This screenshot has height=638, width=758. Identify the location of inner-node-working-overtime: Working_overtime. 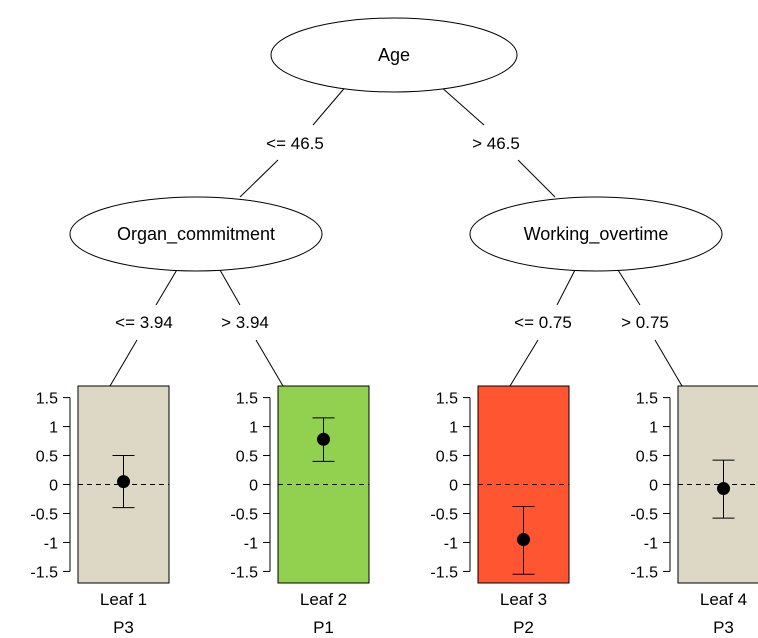
(596, 234).